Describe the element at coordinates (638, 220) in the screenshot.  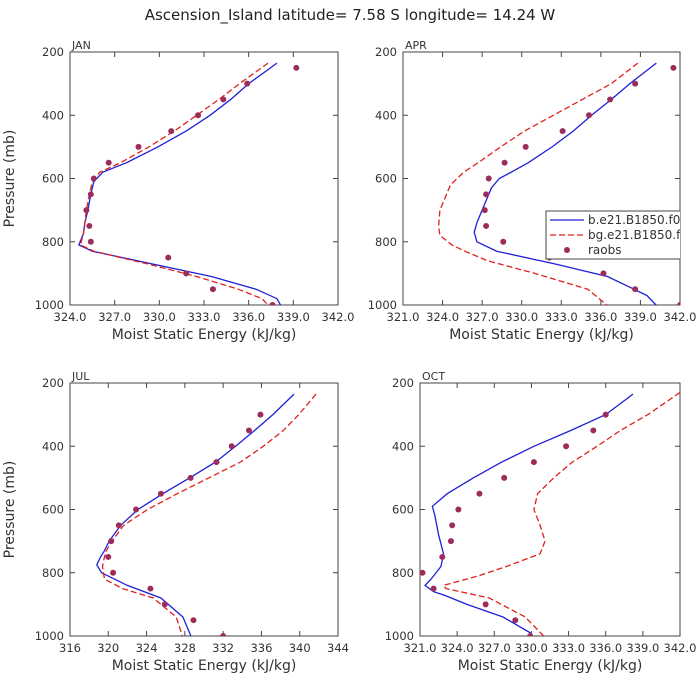
I see `legend-label: b.e21.B1850.f09` at that location.